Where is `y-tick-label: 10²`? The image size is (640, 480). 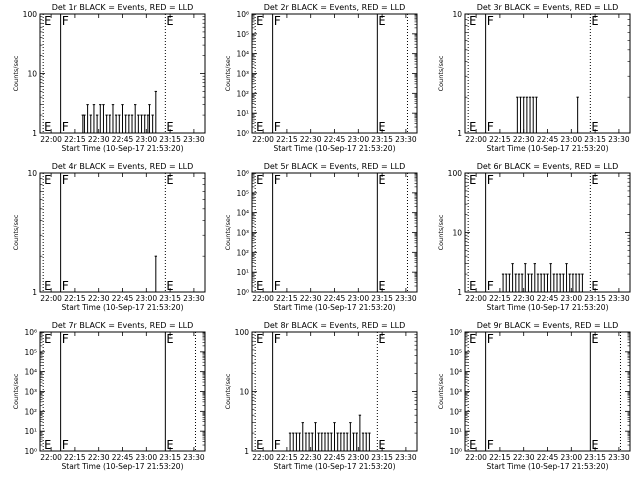 y-tick-label: 10² is located at coordinates (30, 411).